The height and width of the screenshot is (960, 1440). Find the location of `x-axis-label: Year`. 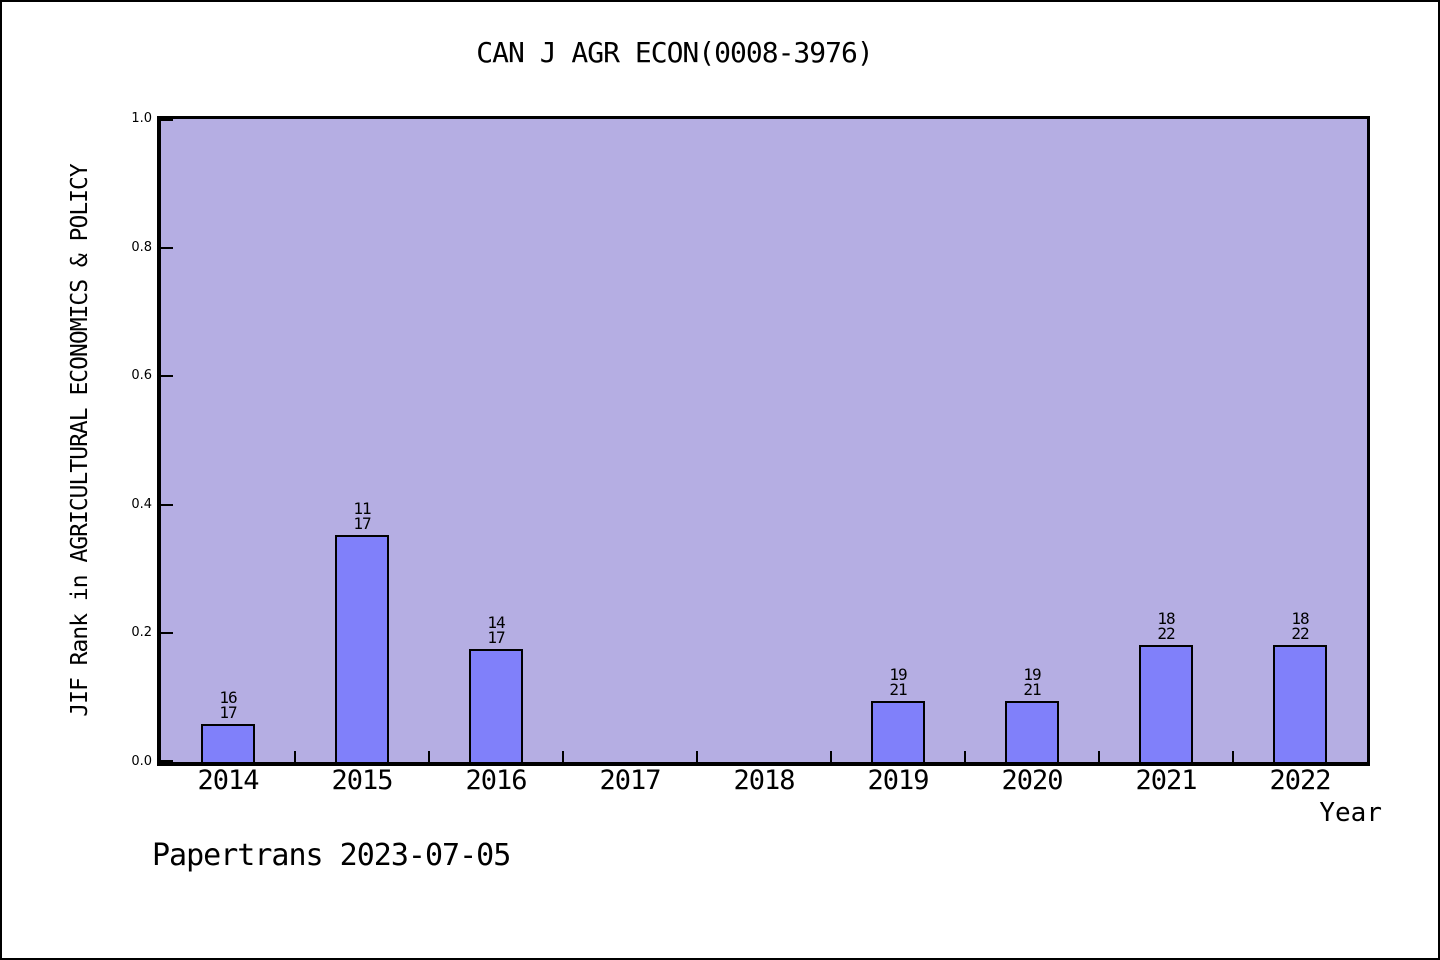

x-axis-label: Year is located at coordinates (1350, 813).